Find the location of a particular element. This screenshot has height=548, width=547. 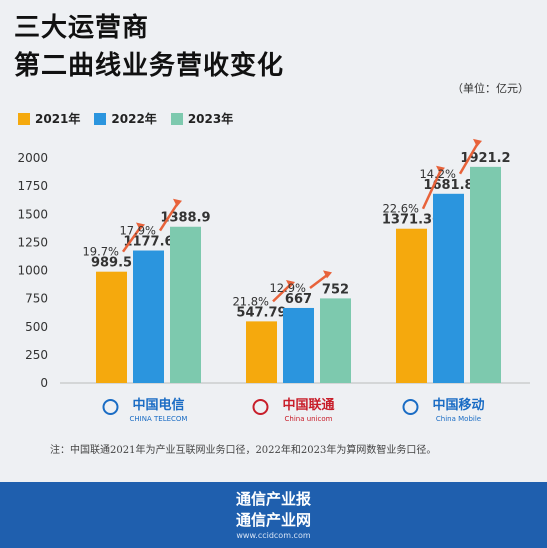

legend-swatch-2022 is located at coordinates (100, 118).